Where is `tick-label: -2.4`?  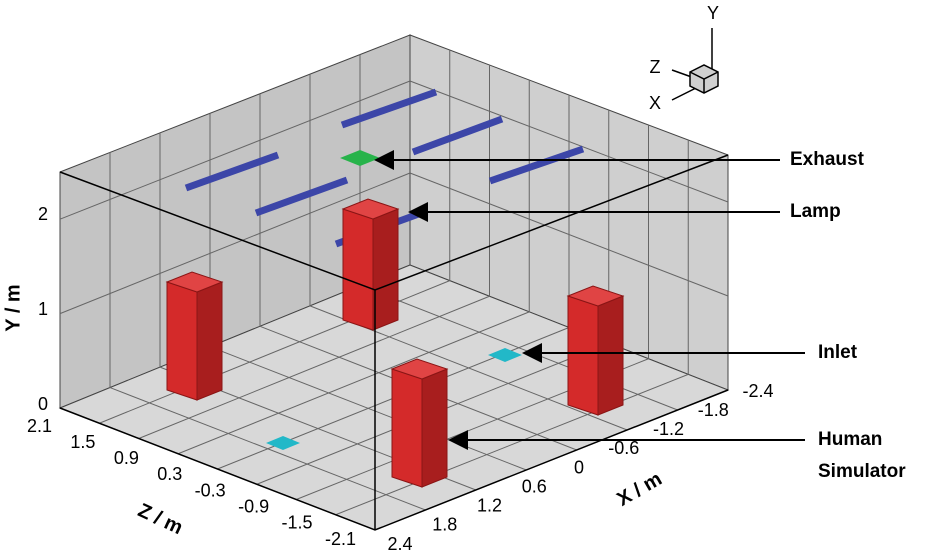
tick-label: -2.4 is located at coordinates (757, 391).